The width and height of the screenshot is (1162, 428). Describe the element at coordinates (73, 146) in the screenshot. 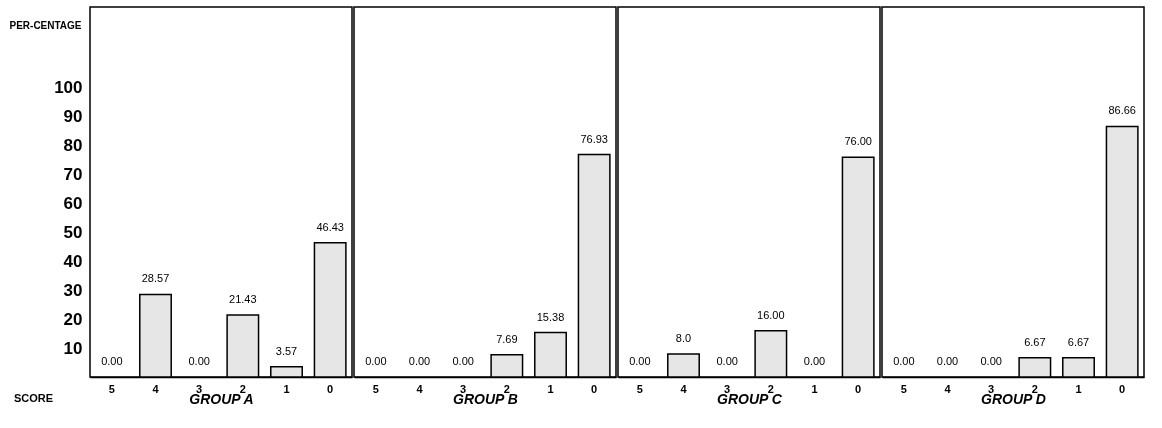

I see `y-tick-label: 80` at that location.